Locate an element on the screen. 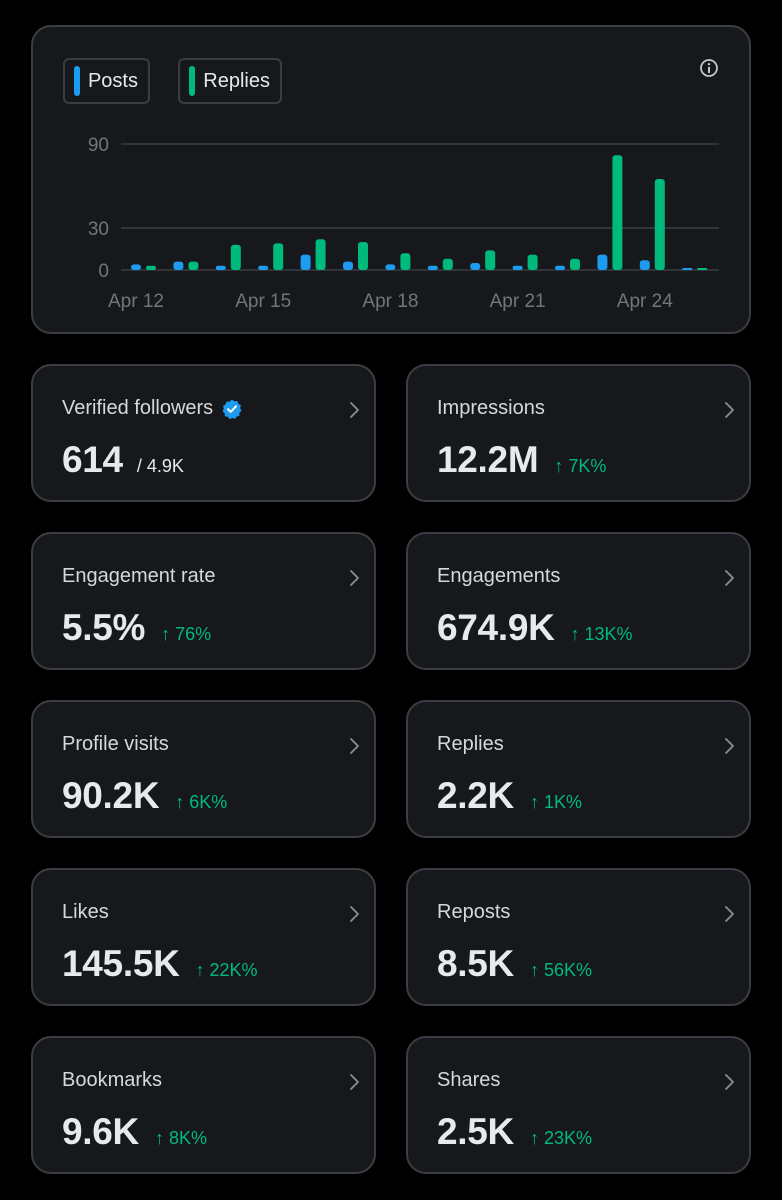 The width and height of the screenshot is (782, 1200). metric-value-row: 12.2M ↑ 7K% is located at coordinates (521, 460).